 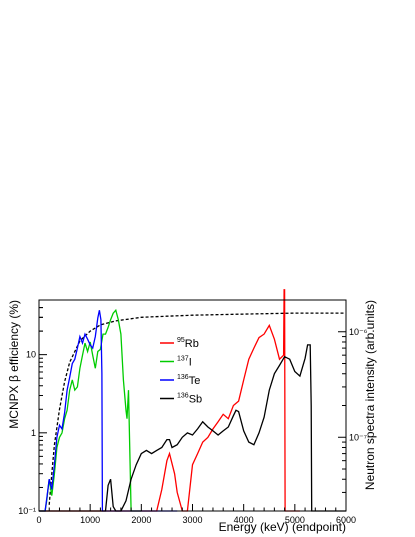 I want to click on right-y-axis-ticks: 10⁻⁷ 10⁻⁶, so click(x=353, y=405).